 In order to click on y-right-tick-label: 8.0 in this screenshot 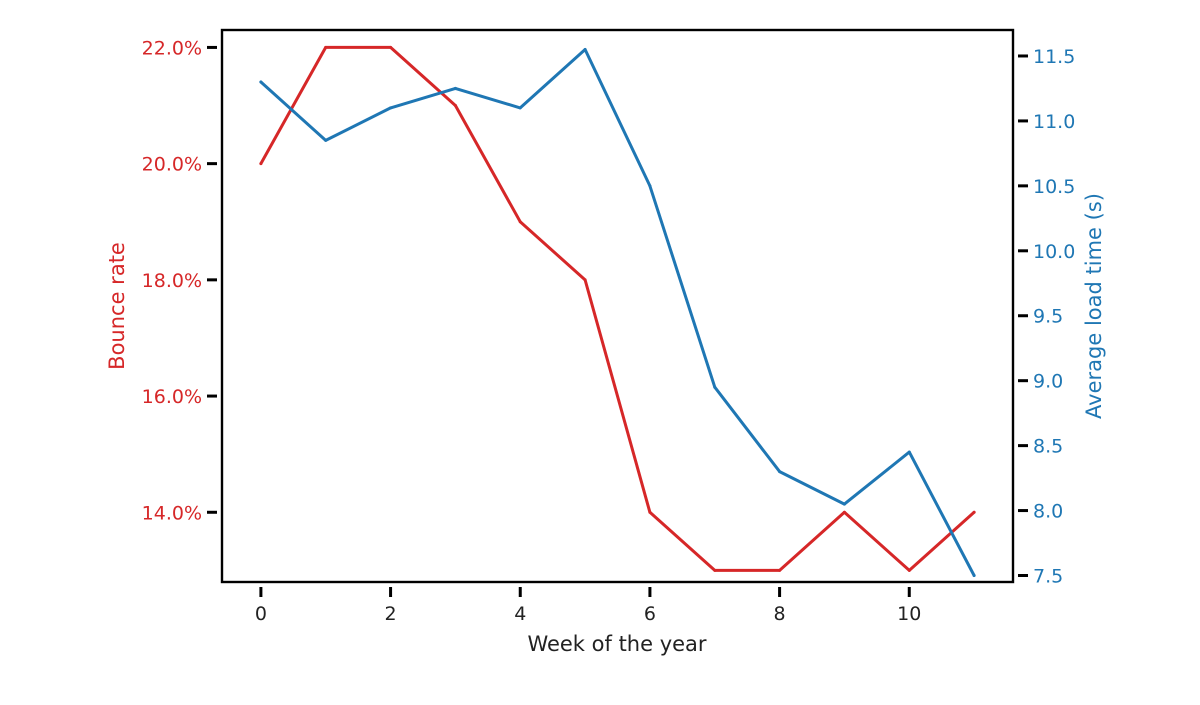, I will do `click(1048, 512)`.